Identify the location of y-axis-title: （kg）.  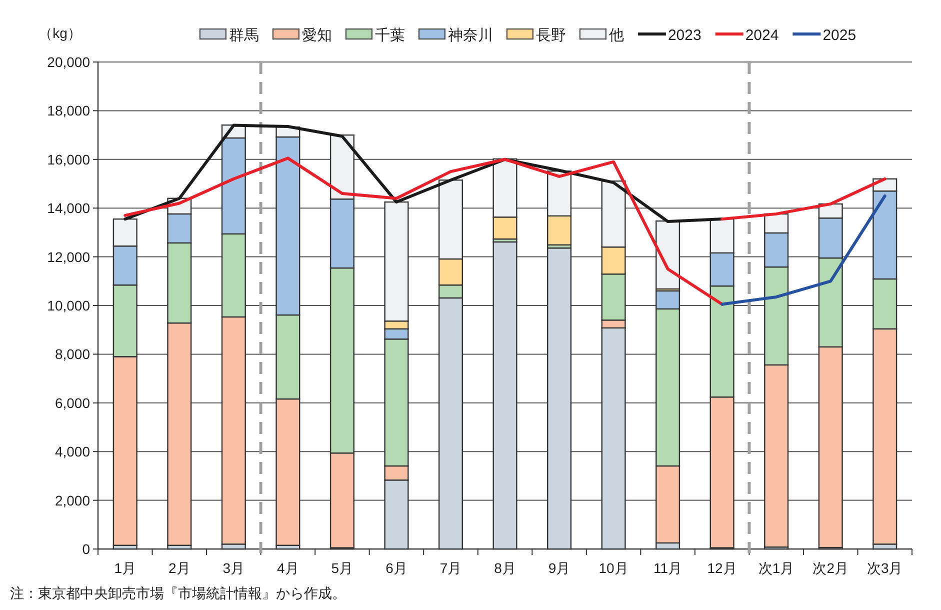
(60, 33).